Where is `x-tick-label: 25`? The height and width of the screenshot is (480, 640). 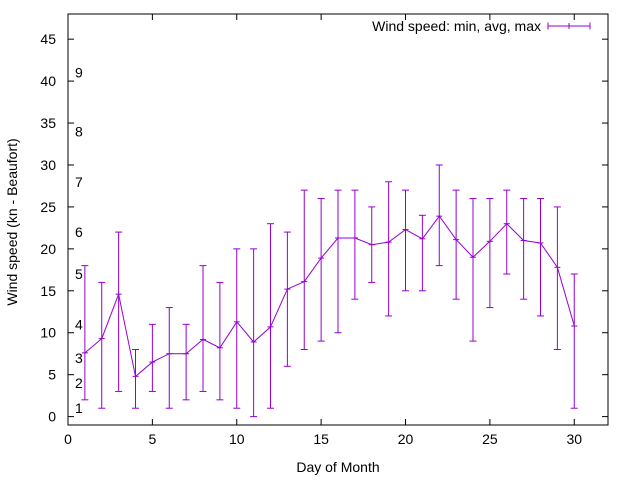
x-tick-label: 25 is located at coordinates (490, 439).